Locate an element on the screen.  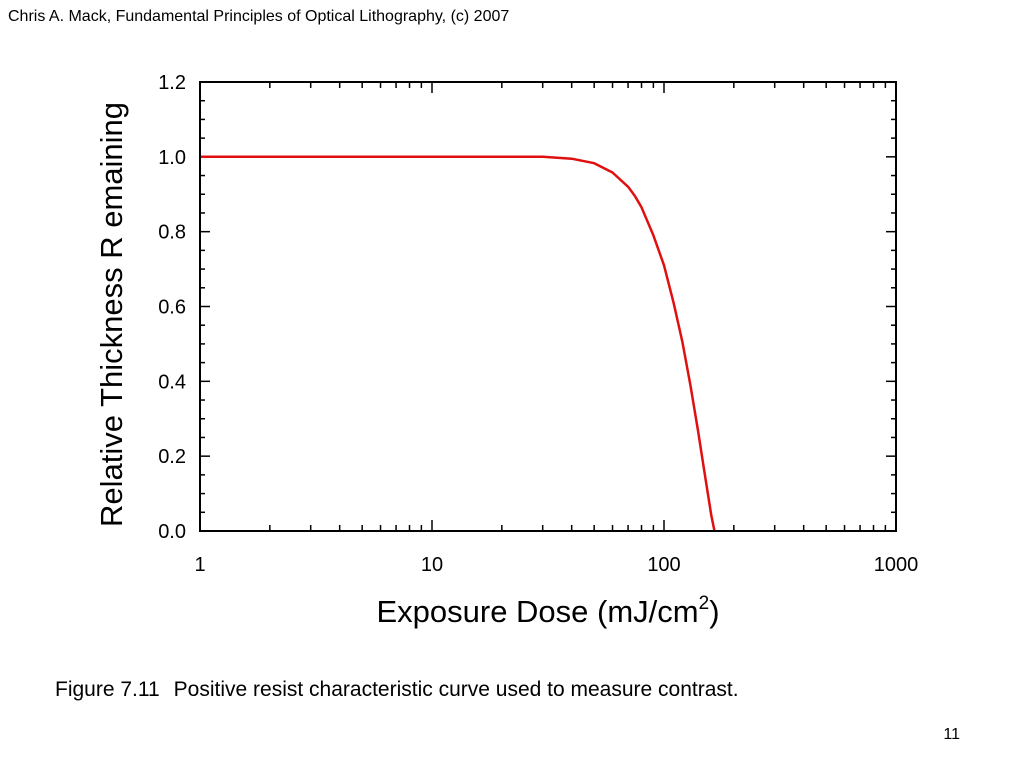
x-axis-label: Exposure Dose (mJ/cm2) is located at coordinates (547, 611).